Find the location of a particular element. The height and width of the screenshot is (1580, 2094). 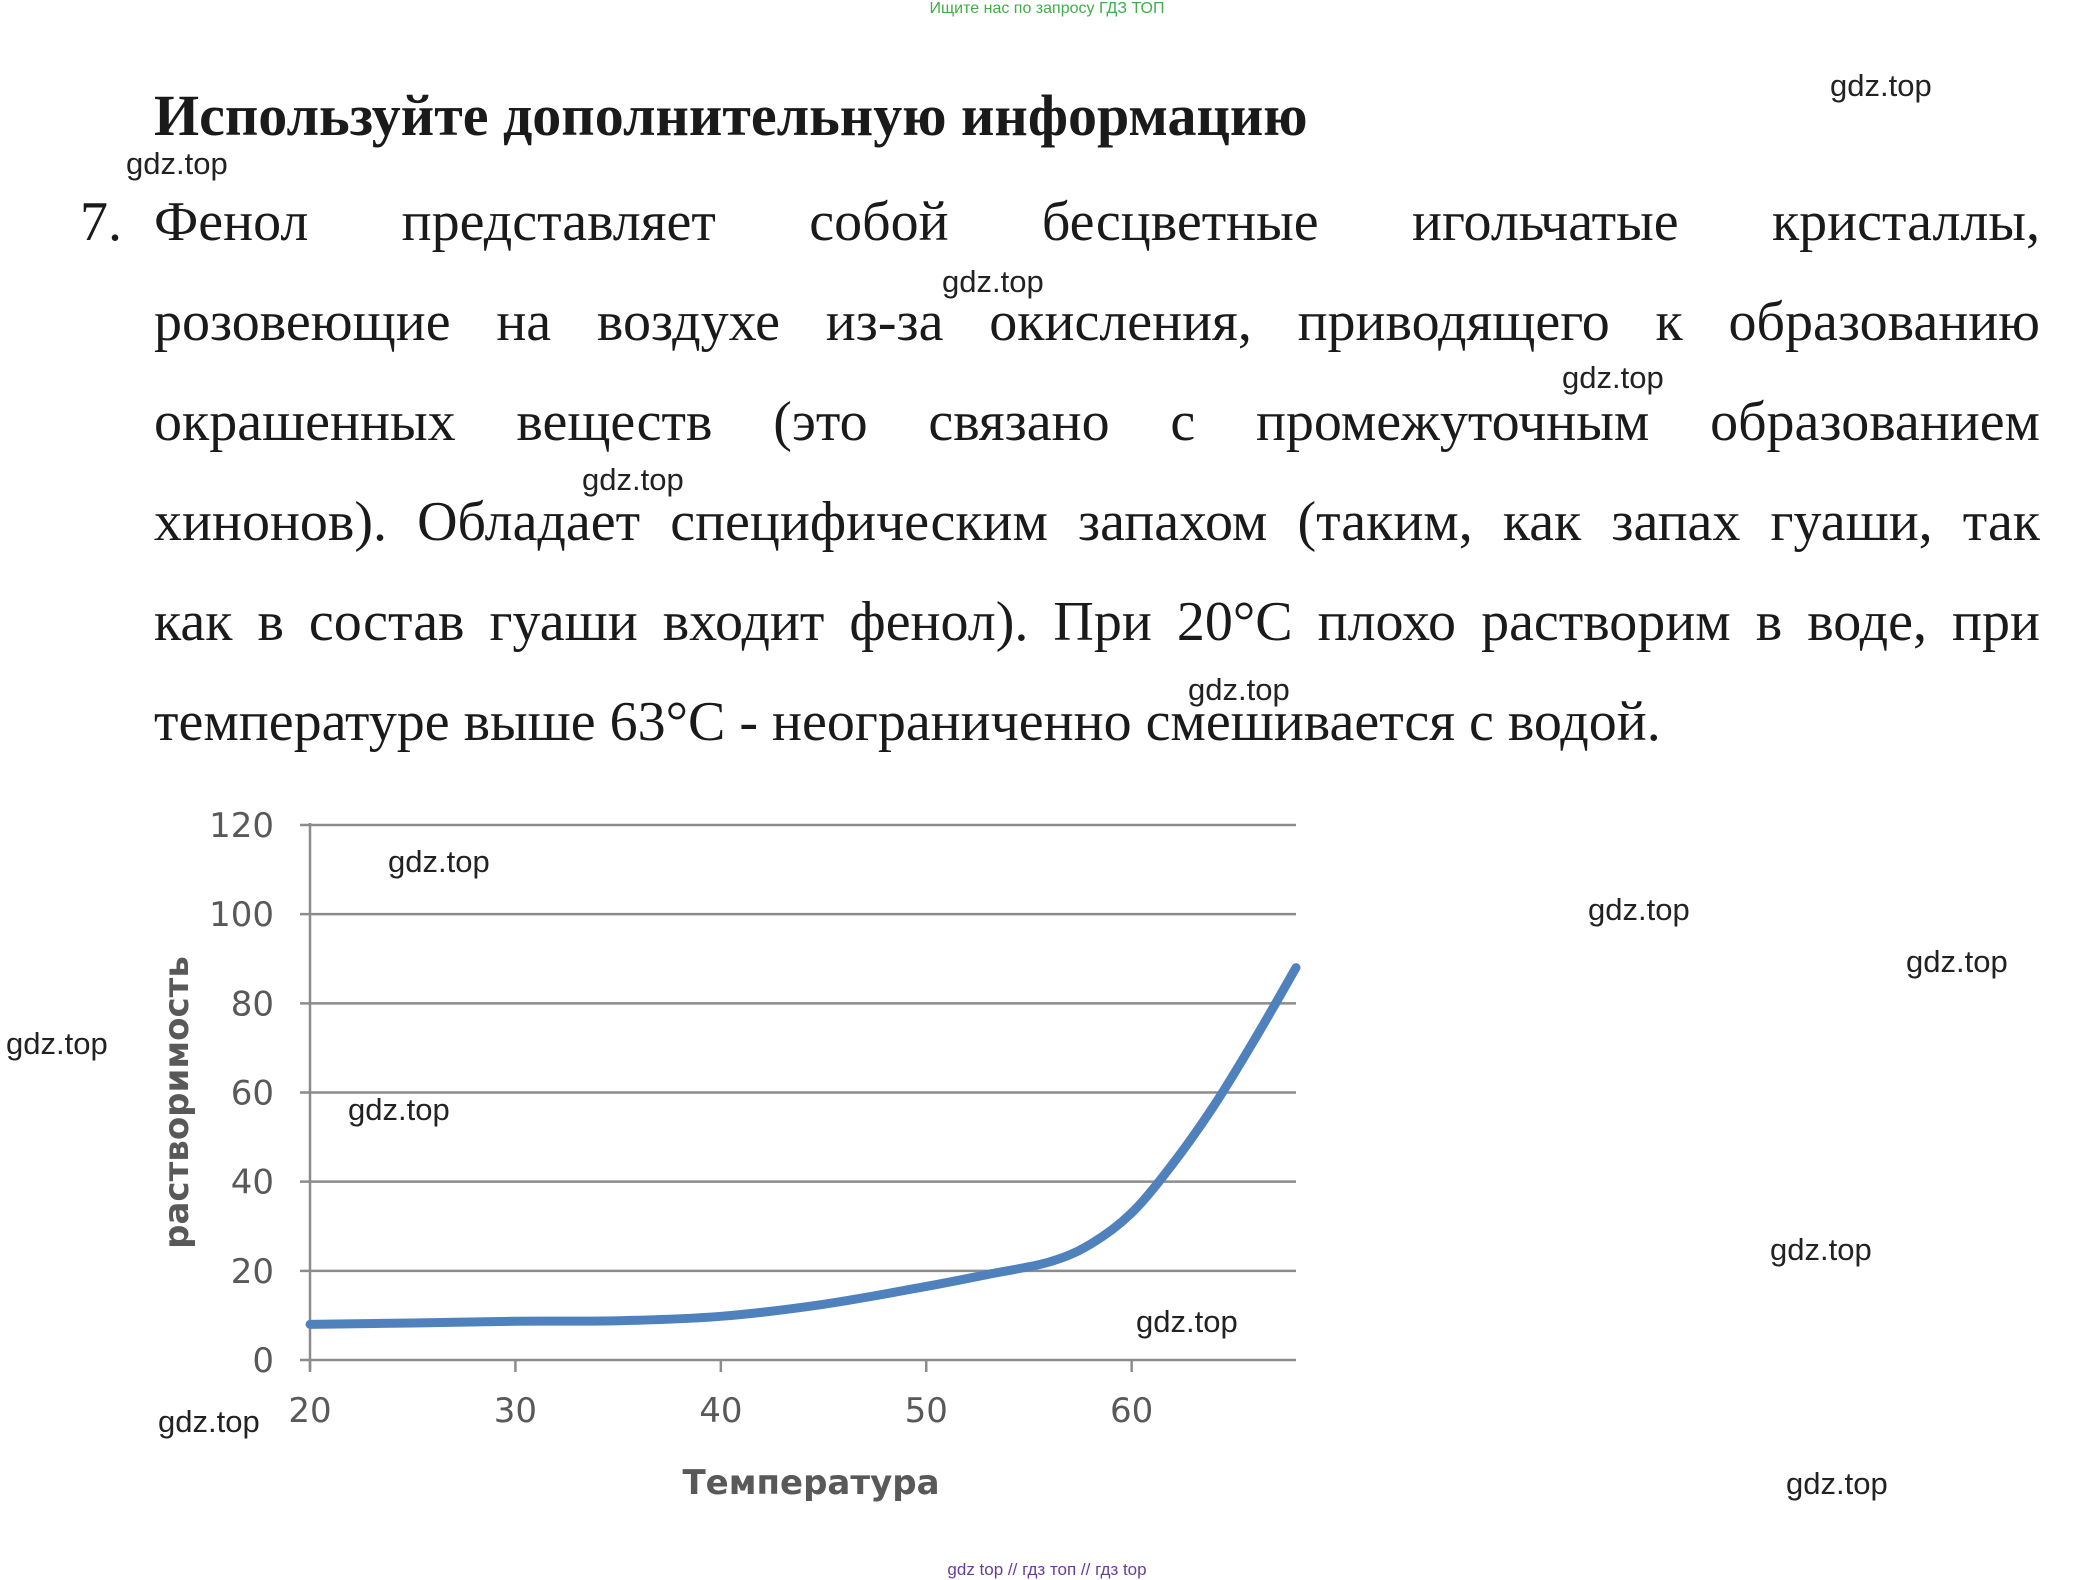

y-tick-label: 80 is located at coordinates (252, 1004).